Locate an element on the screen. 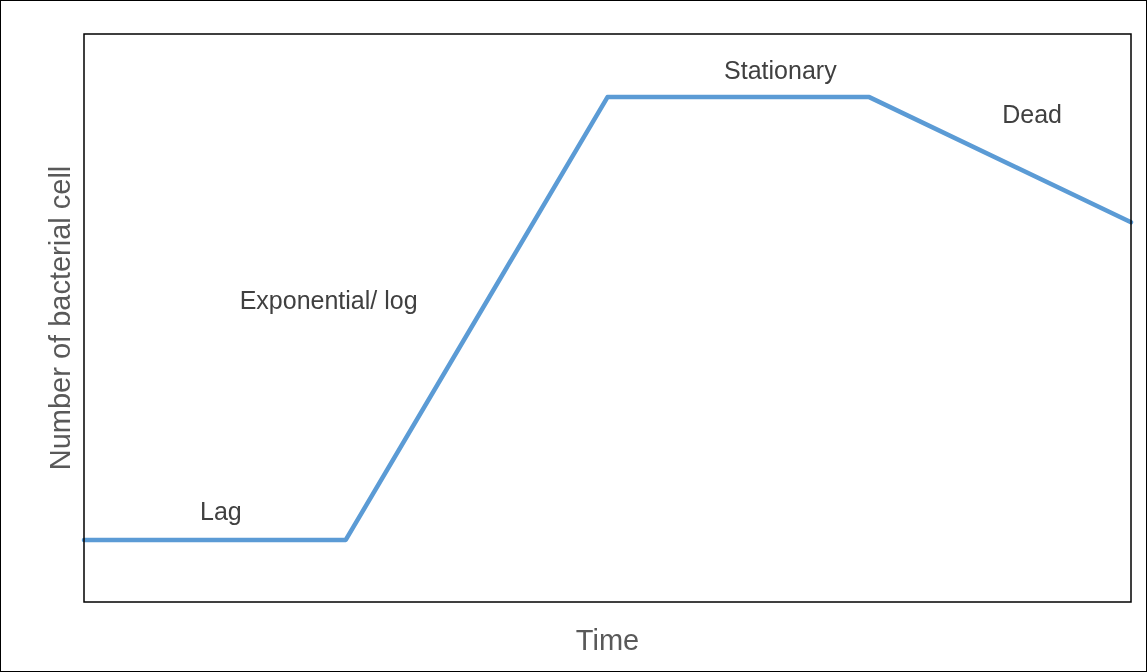  x-axis-title: Time is located at coordinates (607, 639).